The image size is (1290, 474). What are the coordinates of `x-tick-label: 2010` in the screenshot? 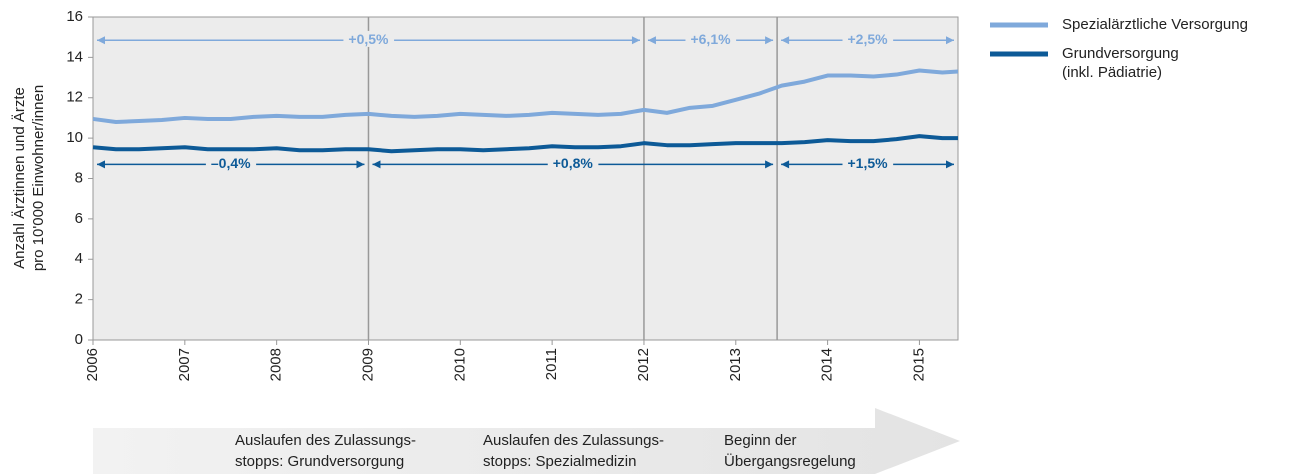 It's located at (459, 364).